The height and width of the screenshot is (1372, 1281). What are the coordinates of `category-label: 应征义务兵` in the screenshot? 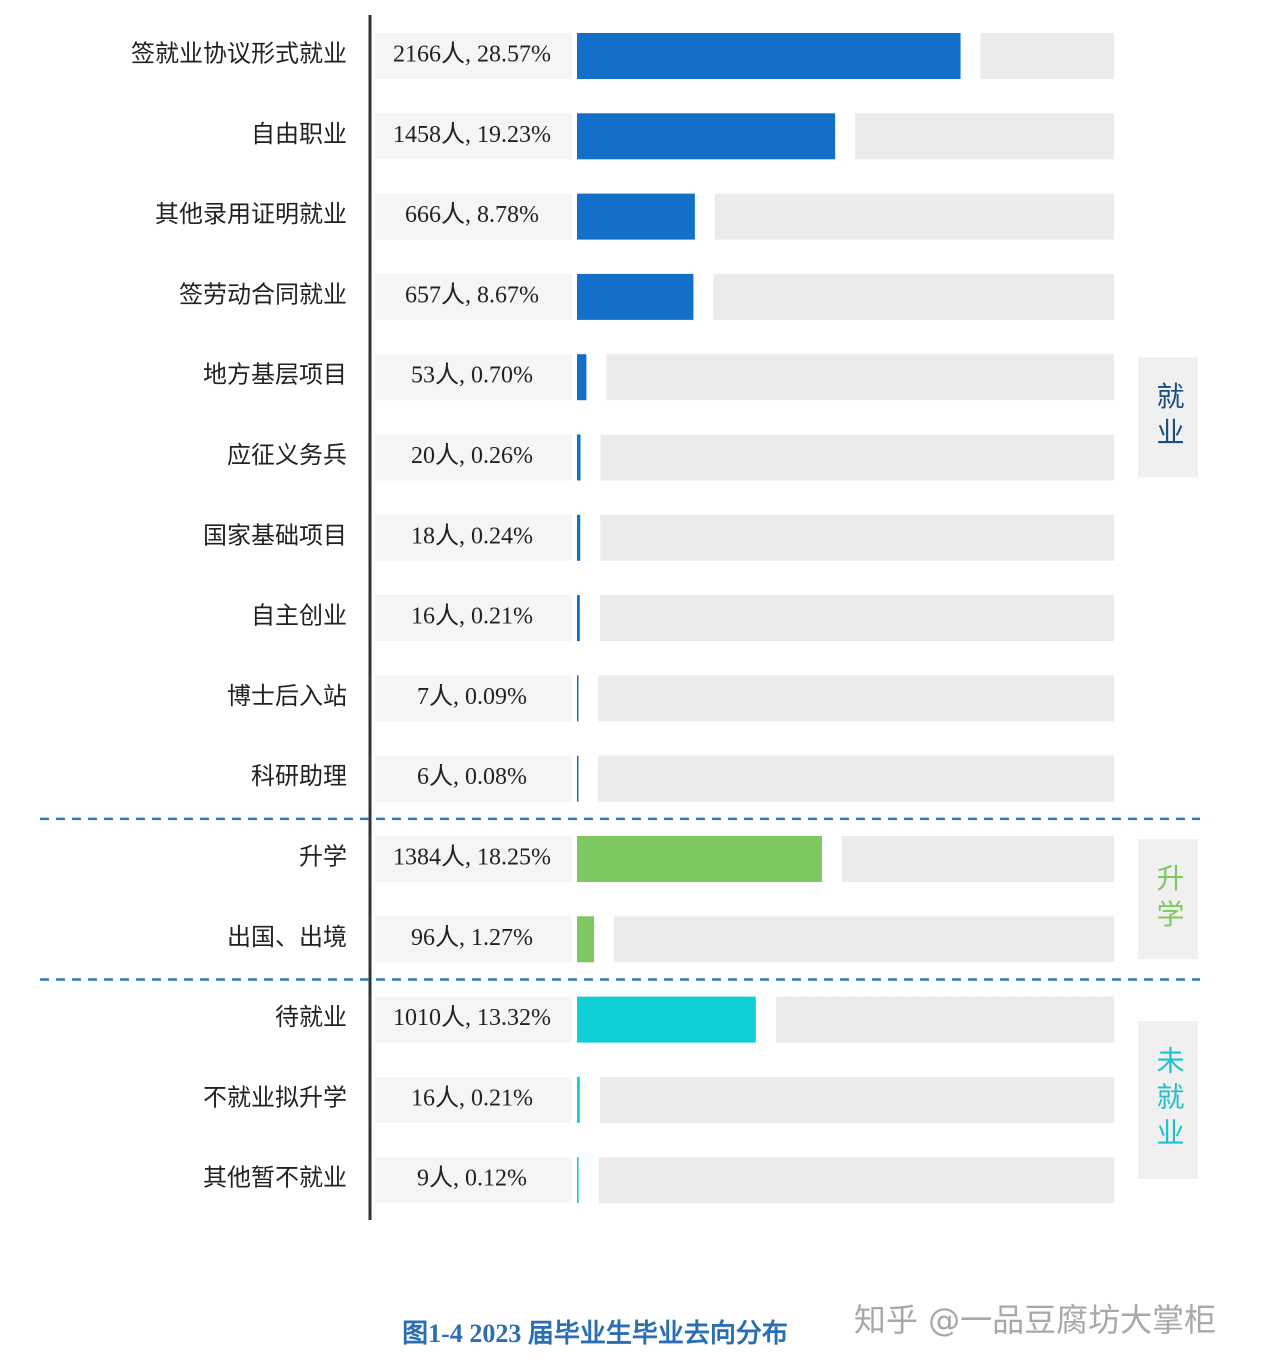 It's located at (287, 455).